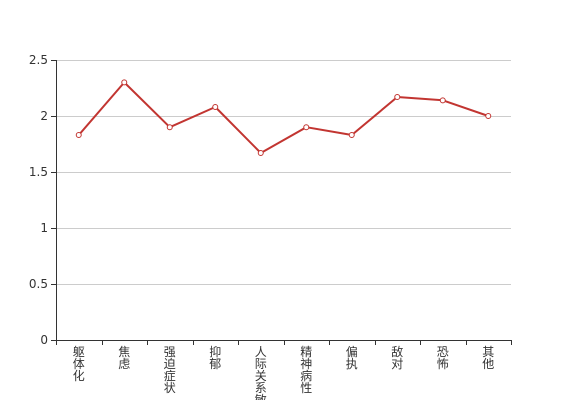 The height and width of the screenshot is (400, 567). What do you see at coordinates (44, 228) in the screenshot?
I see `y-tick-label: 1` at bounding box center [44, 228].